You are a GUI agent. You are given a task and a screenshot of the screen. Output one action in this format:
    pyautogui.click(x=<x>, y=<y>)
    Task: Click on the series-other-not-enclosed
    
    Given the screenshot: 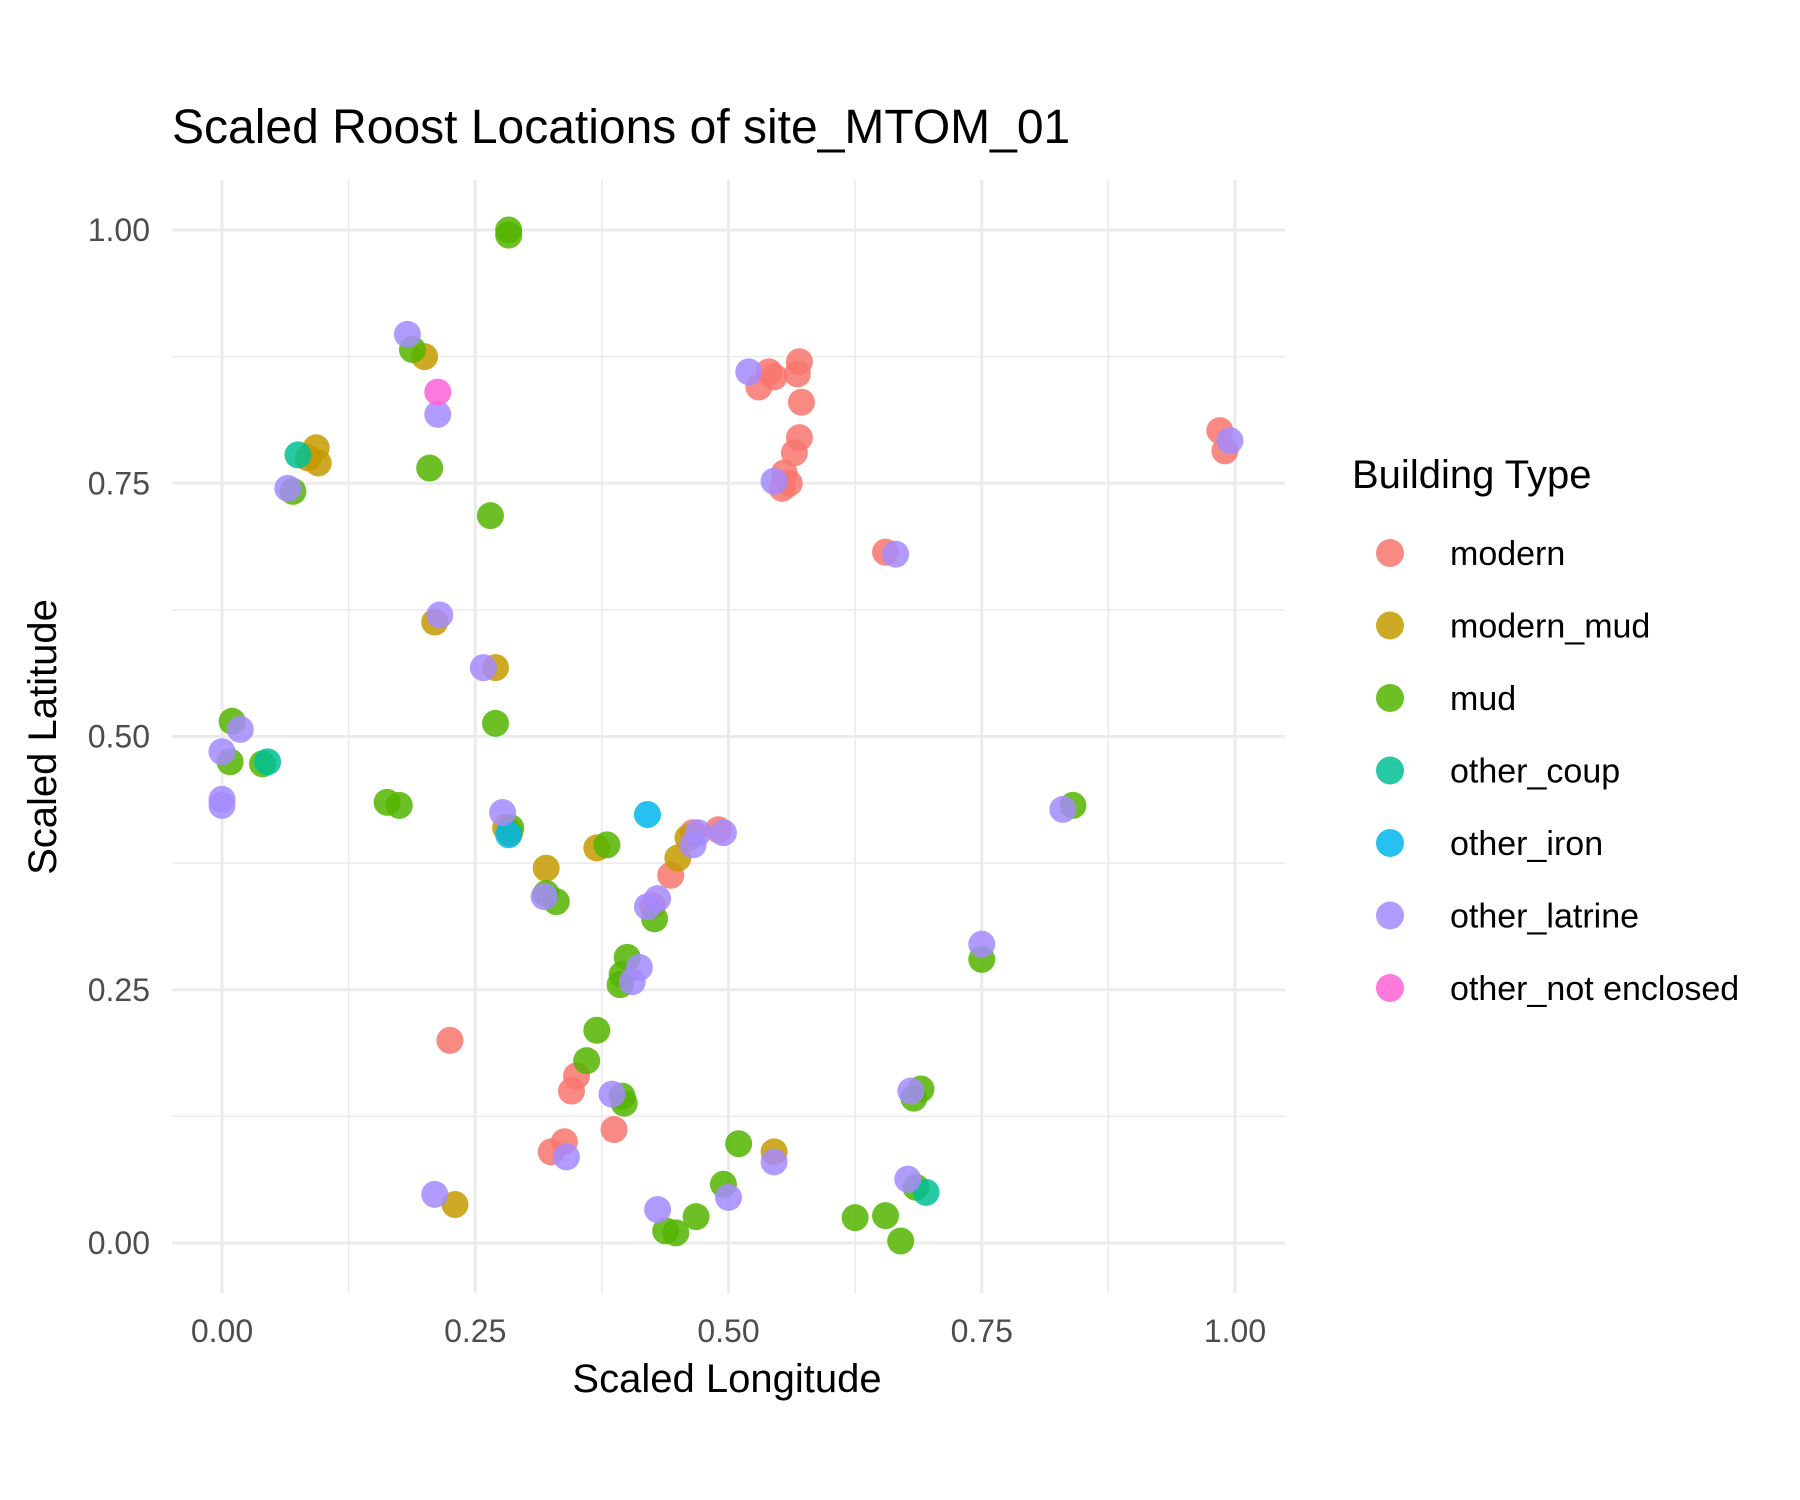 What is the action you would take?
    pyautogui.click(x=438, y=392)
    